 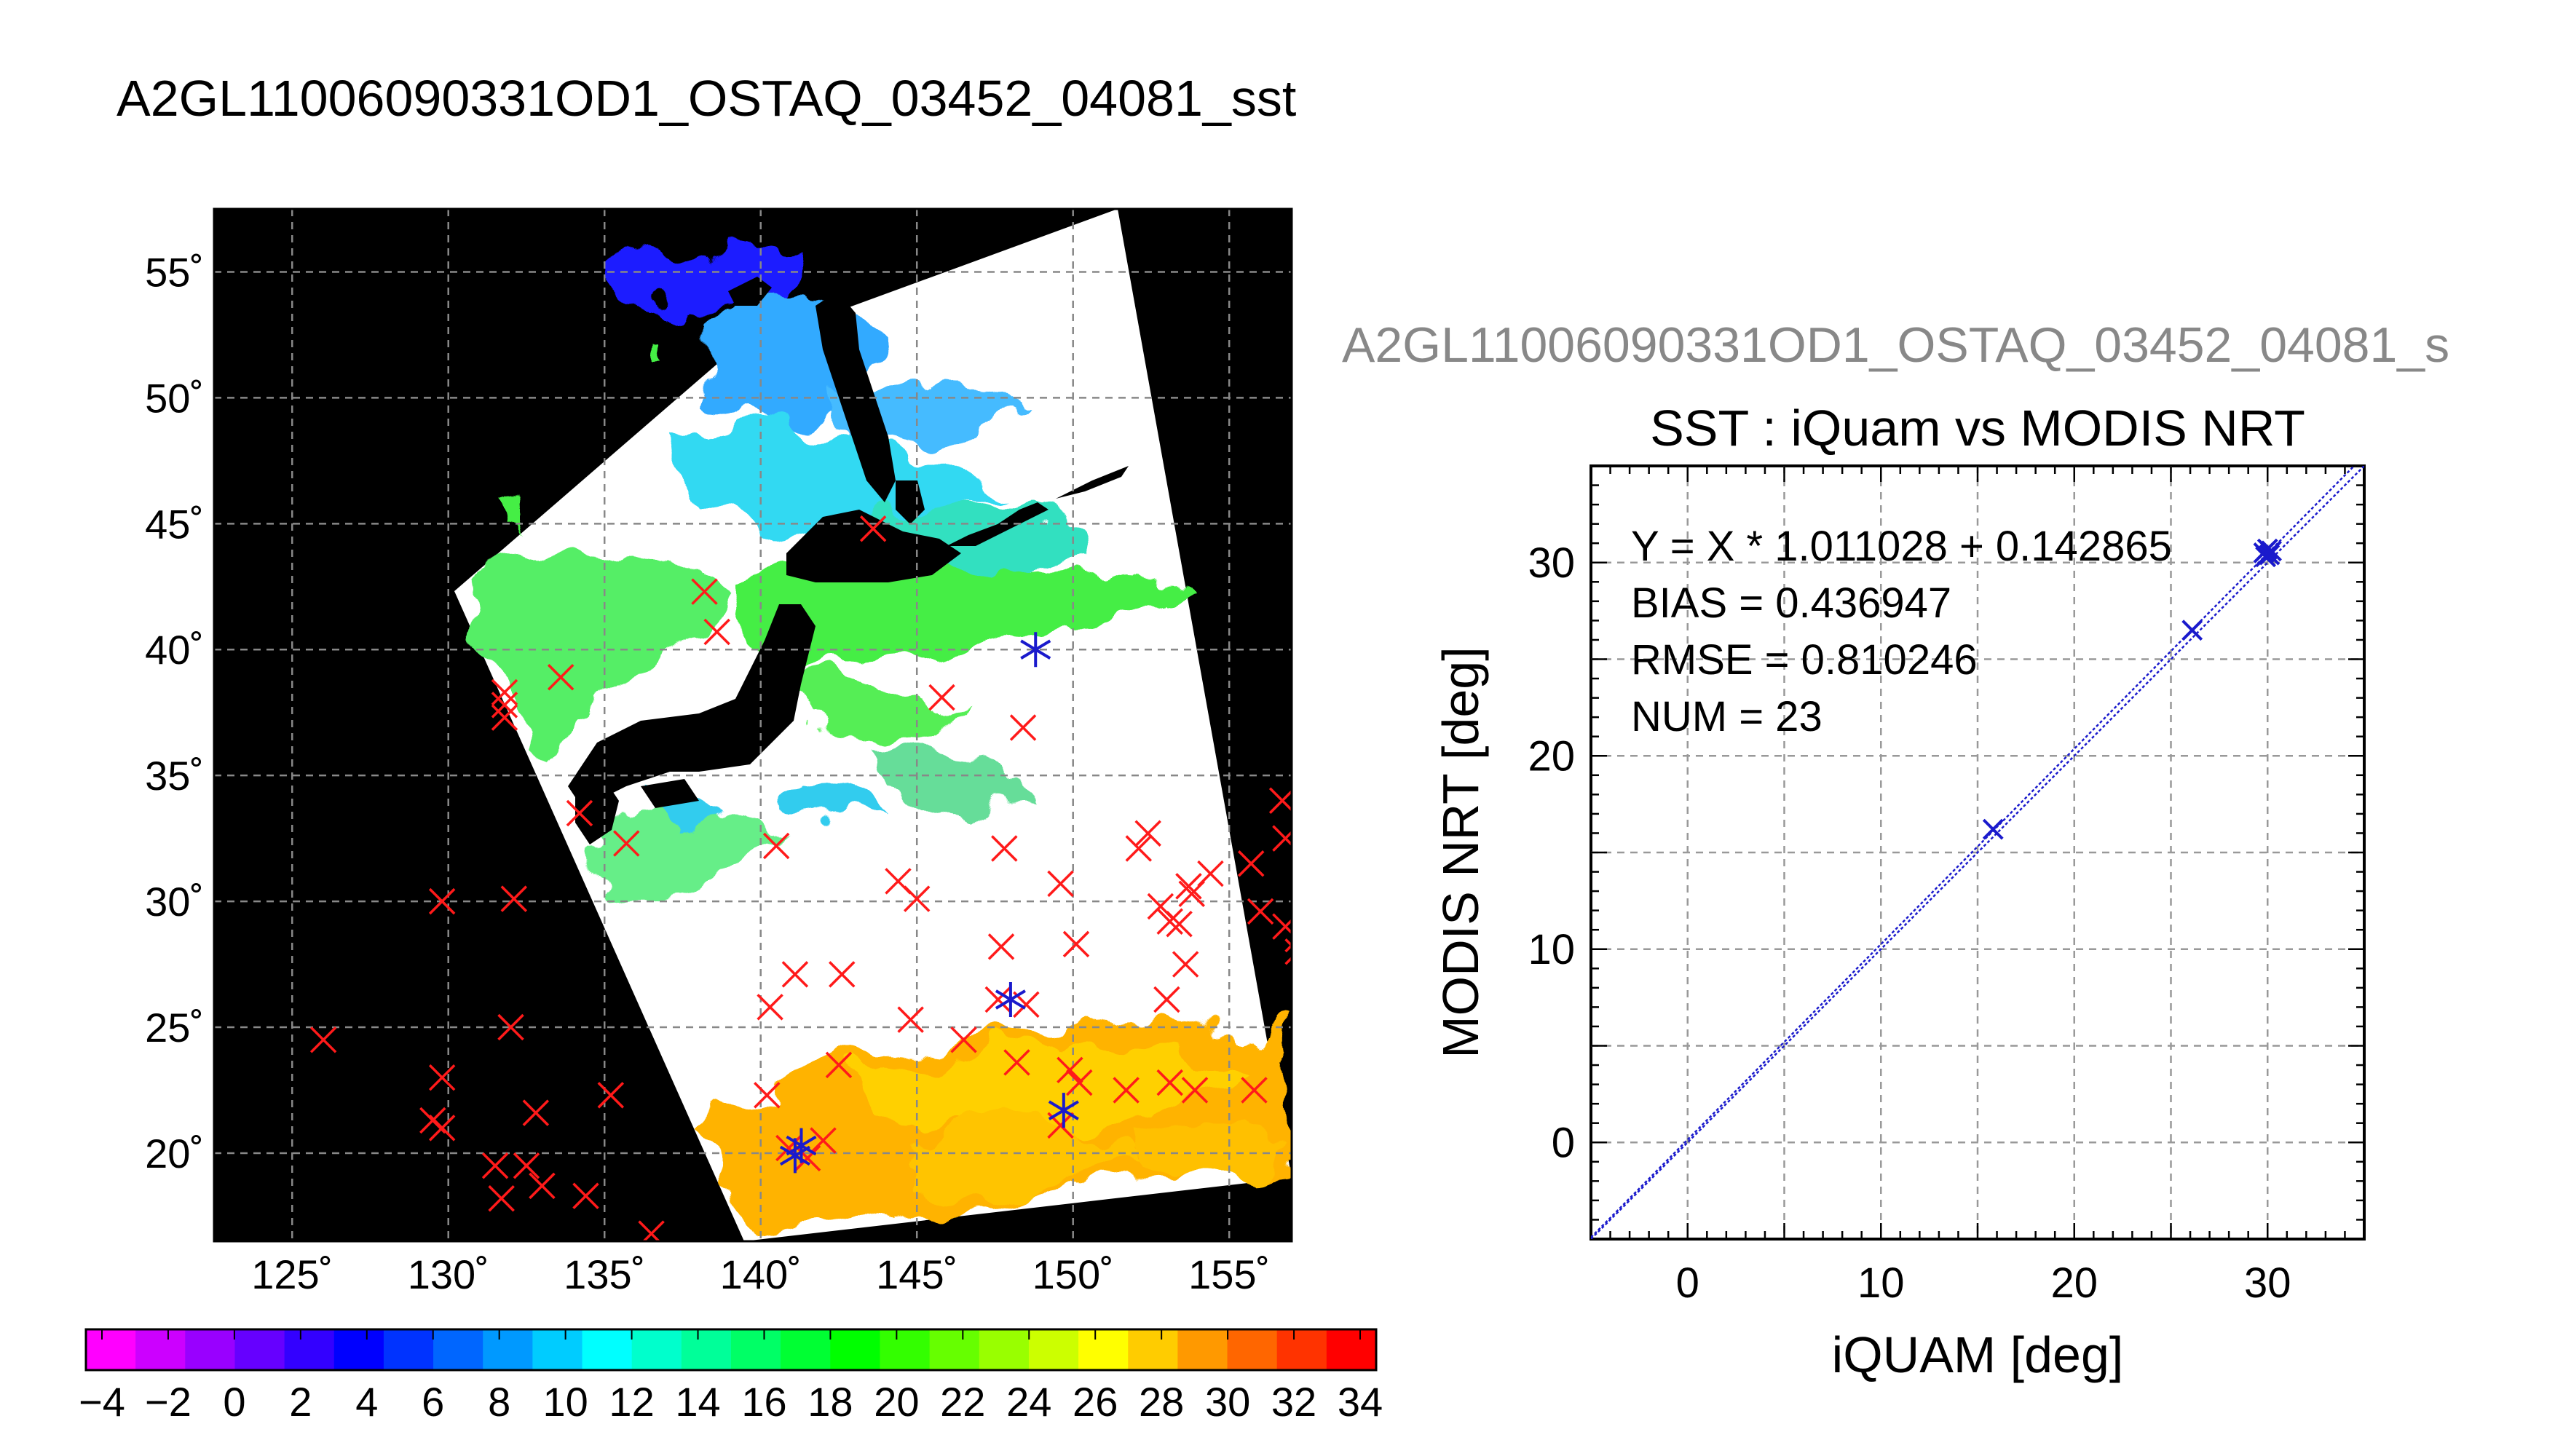 What do you see at coordinates (1161, 1402) in the screenshot?
I see `colorbar-tick-label: 28` at bounding box center [1161, 1402].